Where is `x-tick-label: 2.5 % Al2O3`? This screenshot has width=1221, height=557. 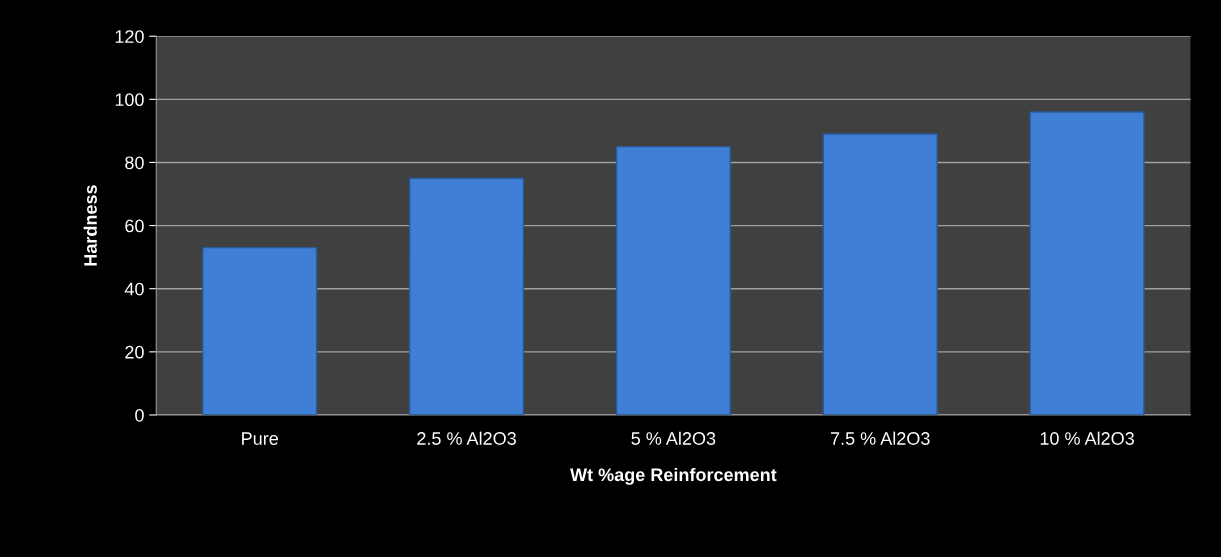
x-tick-label: 2.5 % Al2O3 is located at coordinates (466, 438).